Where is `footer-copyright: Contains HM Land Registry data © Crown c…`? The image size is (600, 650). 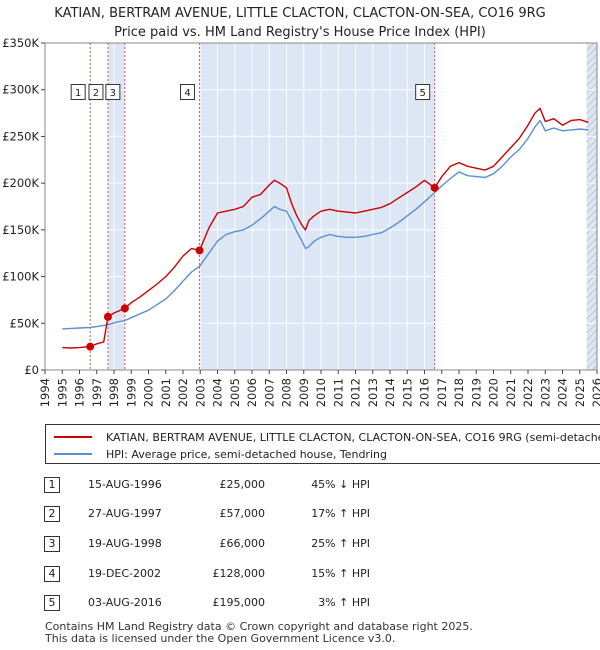 footer-copyright: Contains HM Land Registry data © Crown c… is located at coordinates (259, 626).